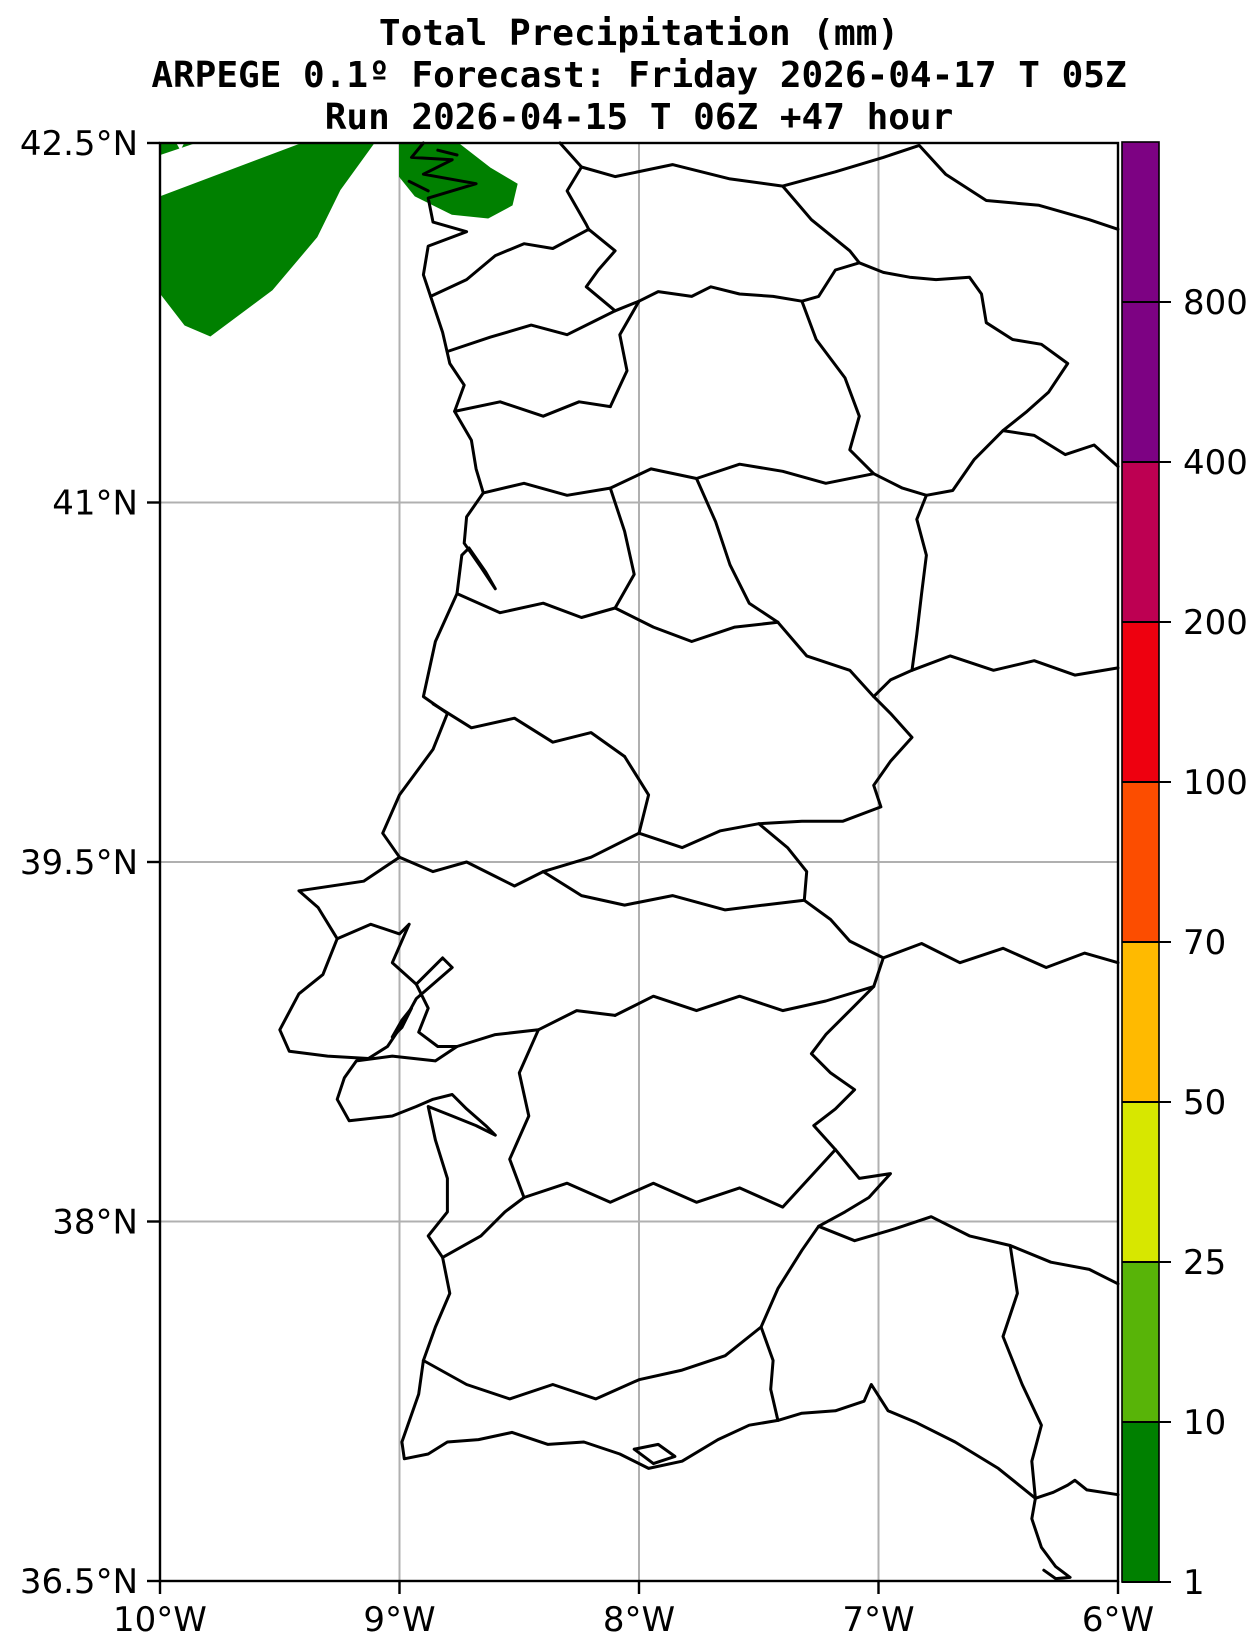  Describe the element at coordinates (1204, 1103) in the screenshot. I see `colorbar-tick-label: 50` at that location.